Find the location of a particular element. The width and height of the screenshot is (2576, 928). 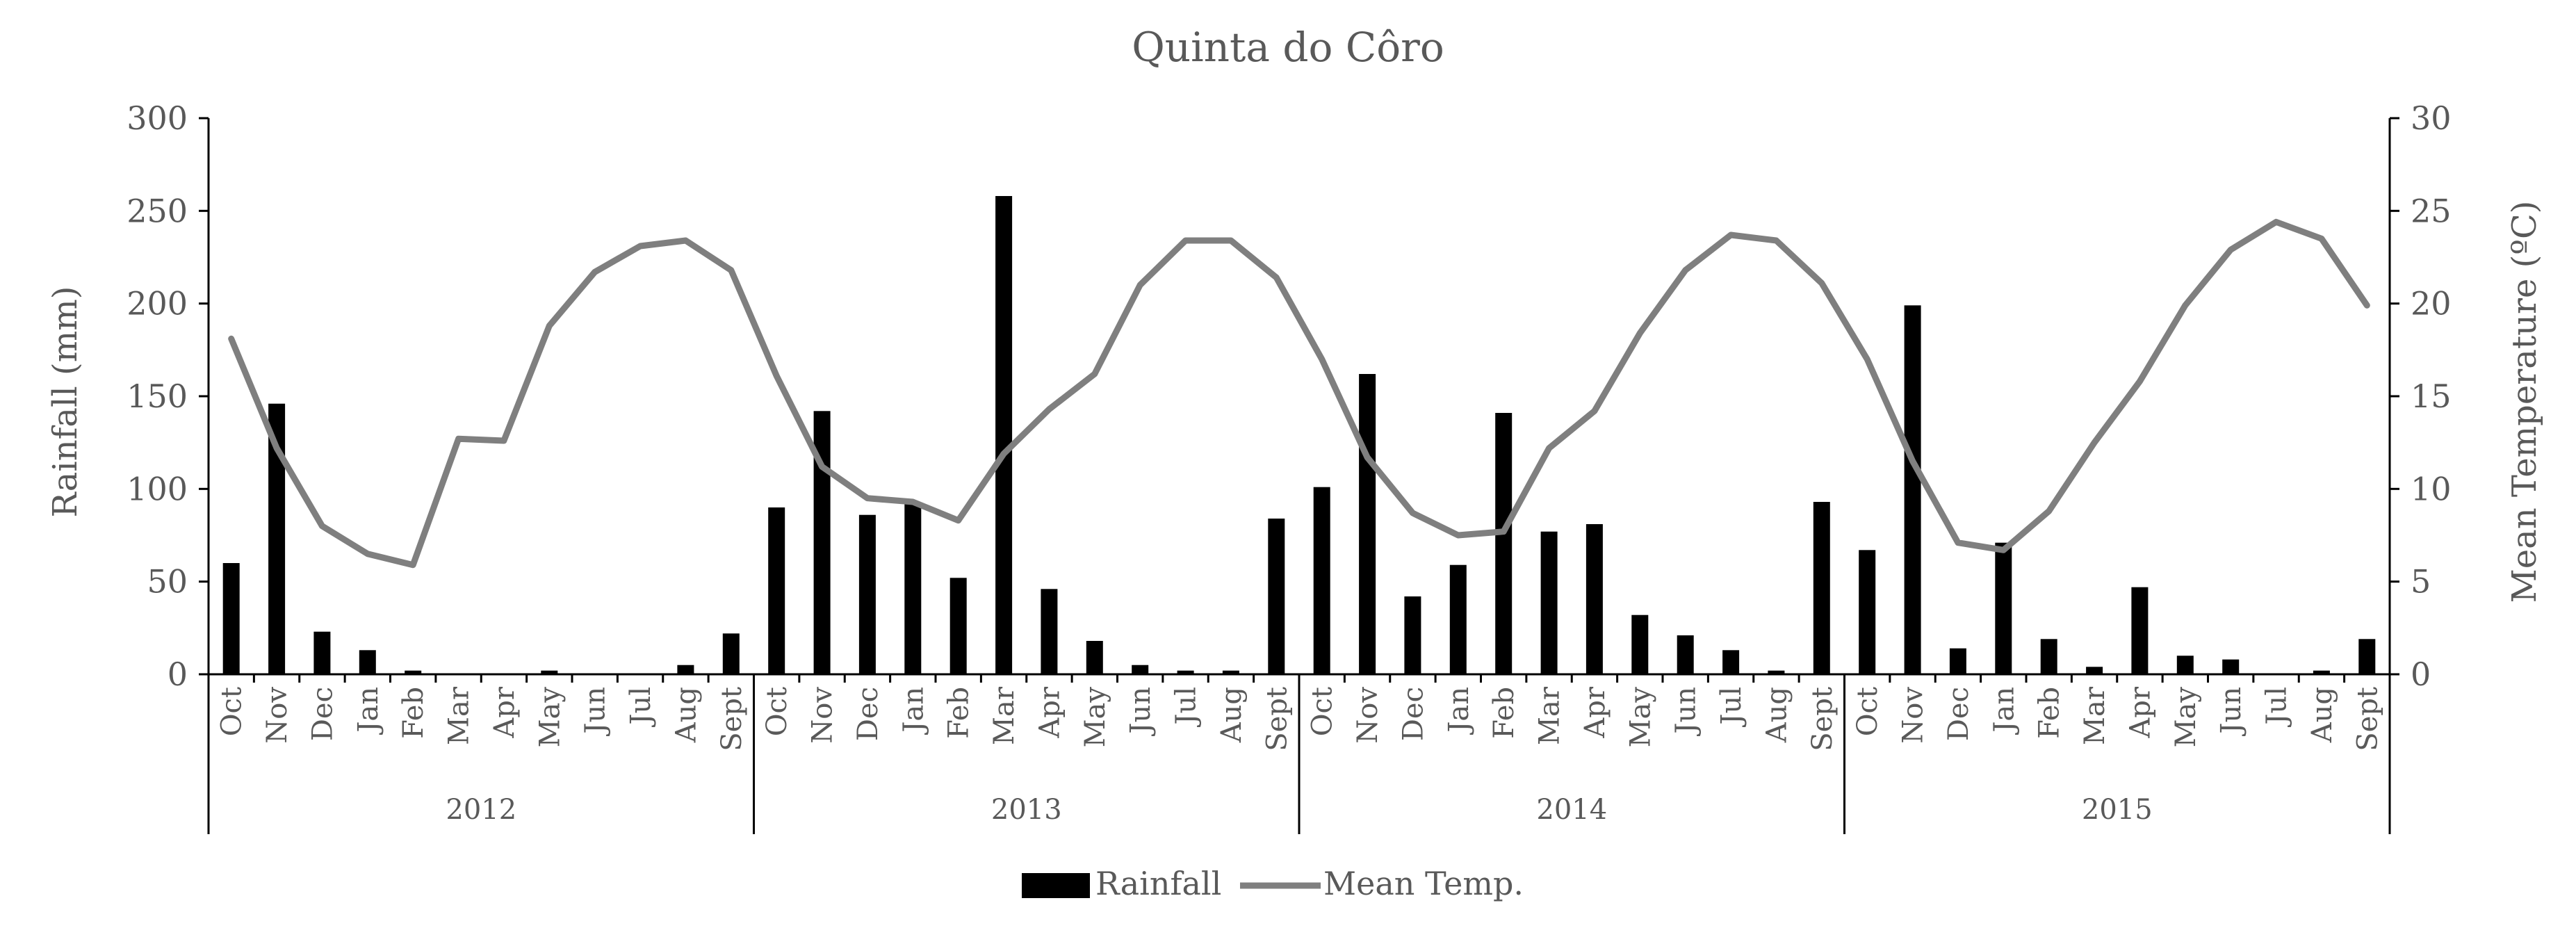

year-label-2013: 2013 is located at coordinates (1026, 810).